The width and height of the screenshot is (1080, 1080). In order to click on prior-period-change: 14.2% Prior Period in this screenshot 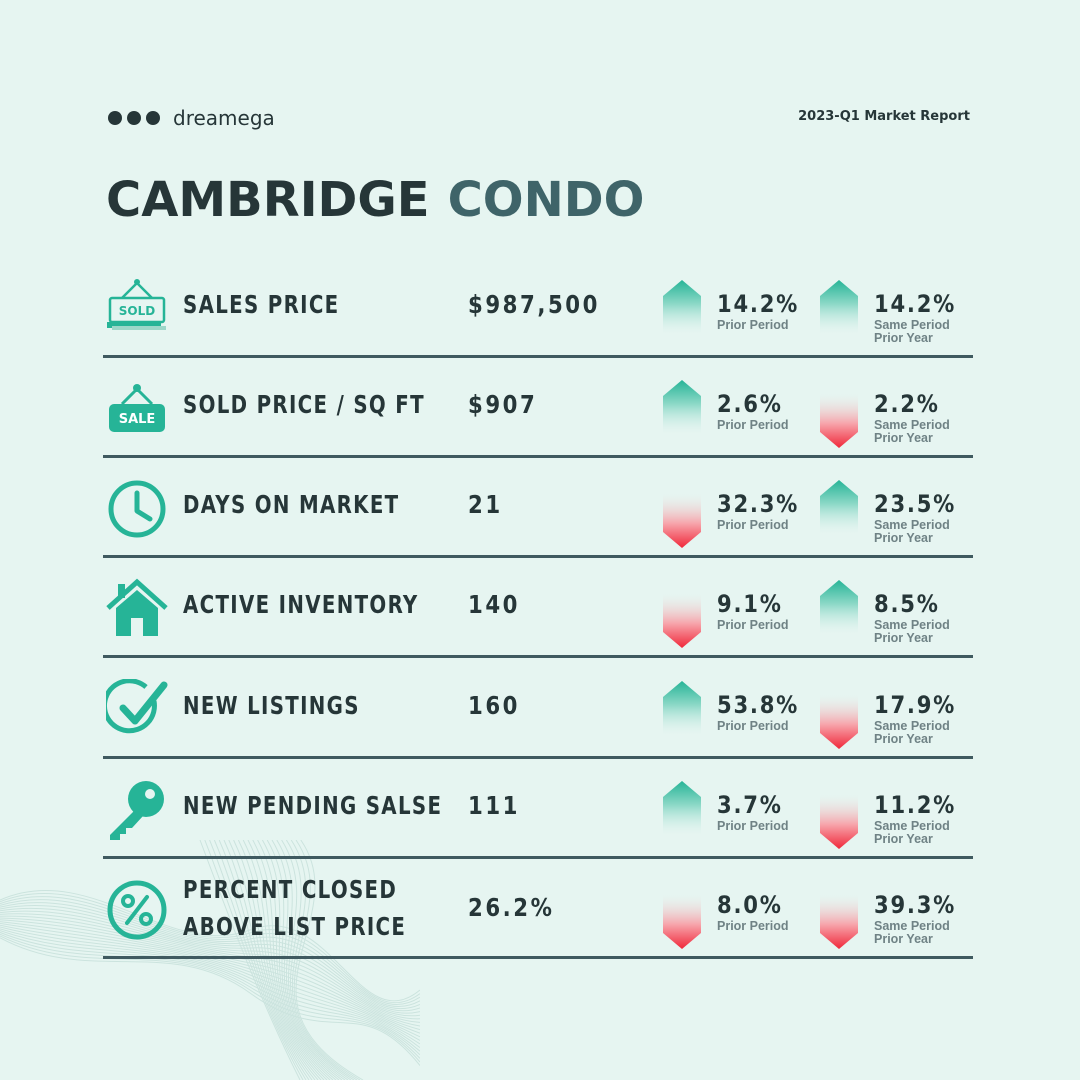, I will do `click(743, 308)`.